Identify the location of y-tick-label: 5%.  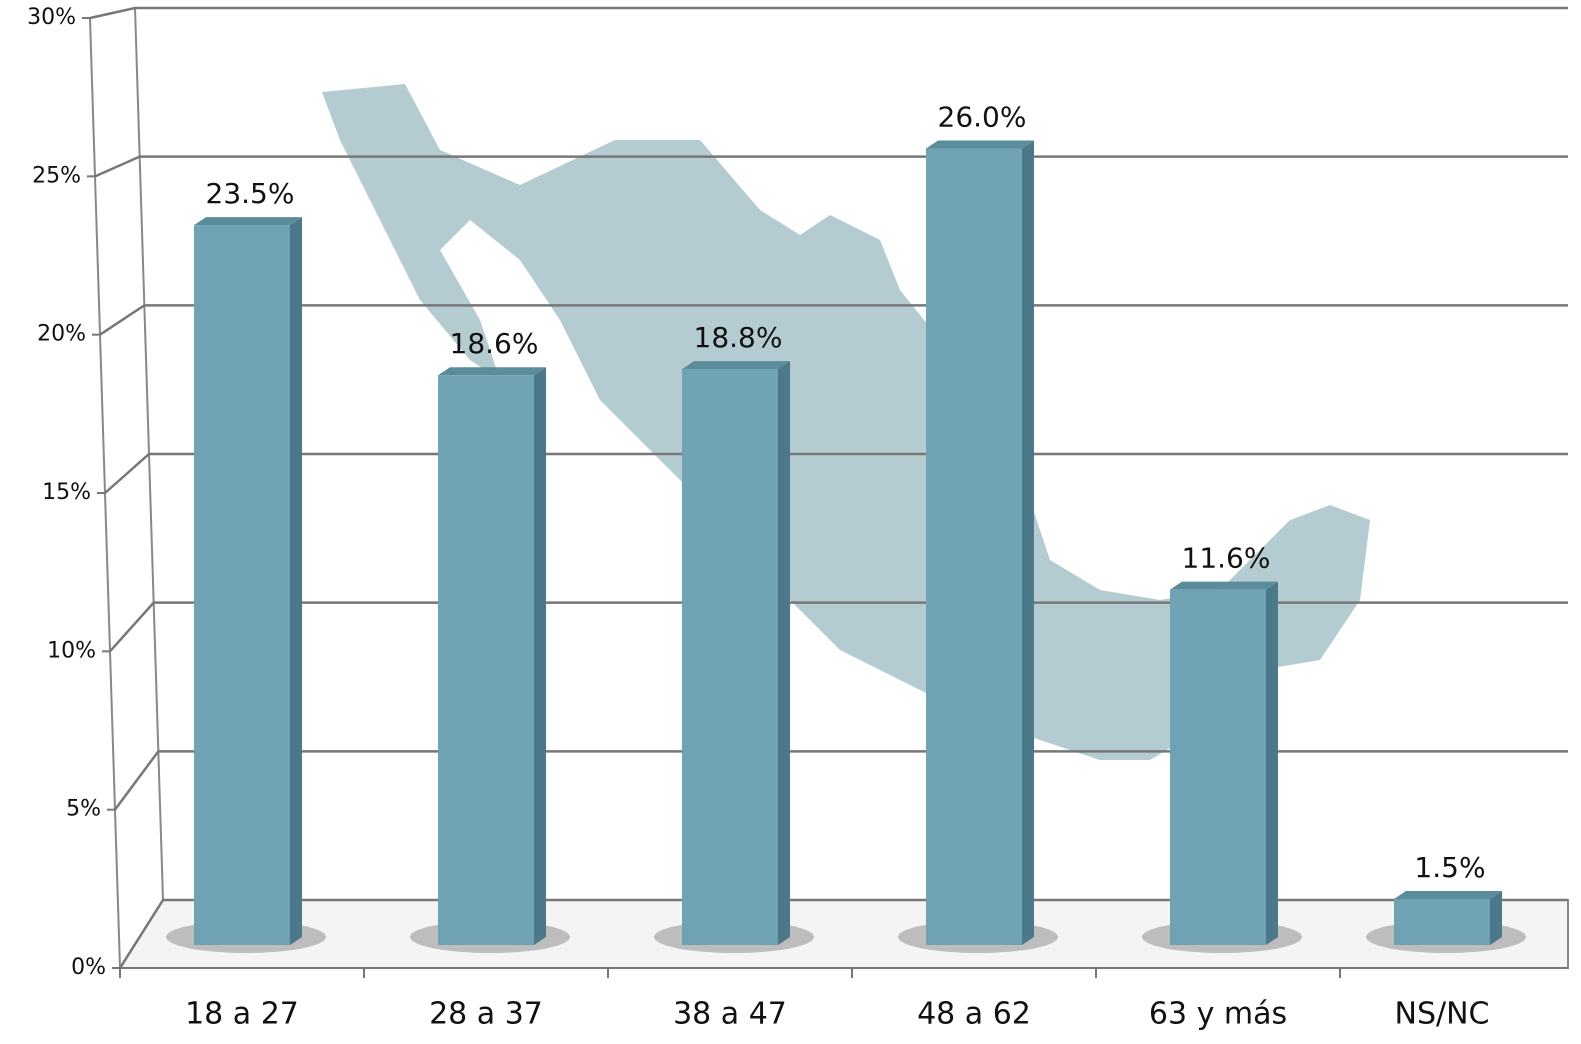
(83, 809).